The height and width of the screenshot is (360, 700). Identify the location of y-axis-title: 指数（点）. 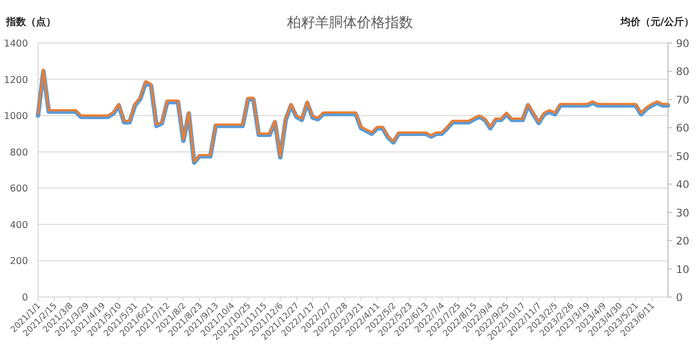
(30, 22).